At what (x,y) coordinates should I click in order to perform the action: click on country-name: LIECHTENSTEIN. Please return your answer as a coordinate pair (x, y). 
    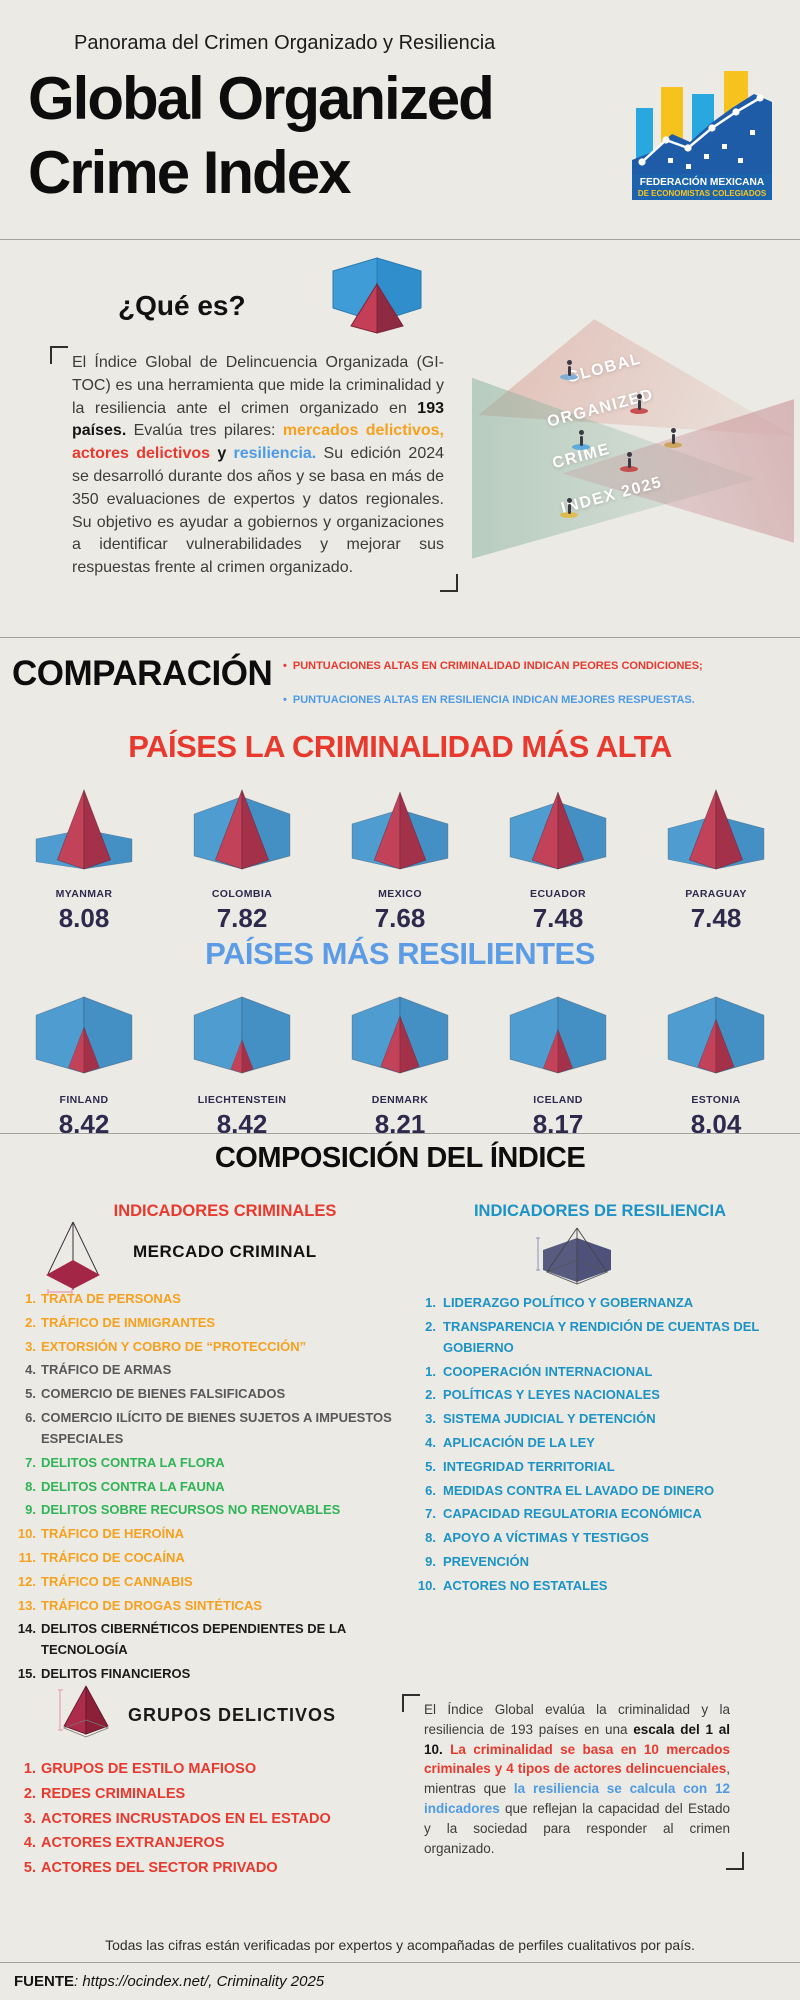
    Looking at the image, I should click on (242, 1100).